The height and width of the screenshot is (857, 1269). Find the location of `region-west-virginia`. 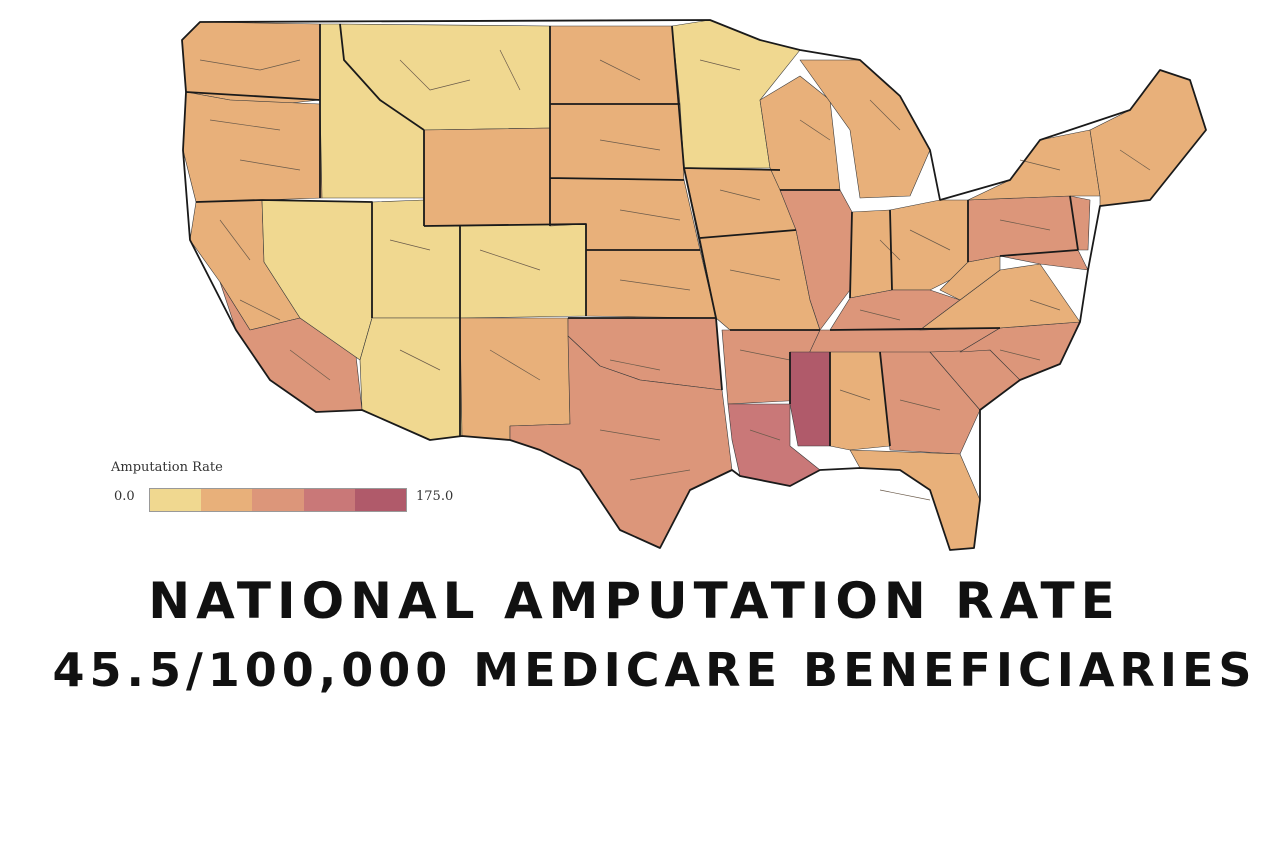

region-west-virginia is located at coordinates (970, 278).